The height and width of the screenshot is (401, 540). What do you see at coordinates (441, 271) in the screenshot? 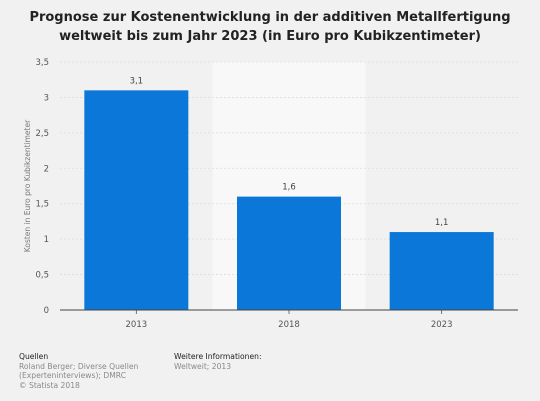
I see `bar-2023` at bounding box center [441, 271].